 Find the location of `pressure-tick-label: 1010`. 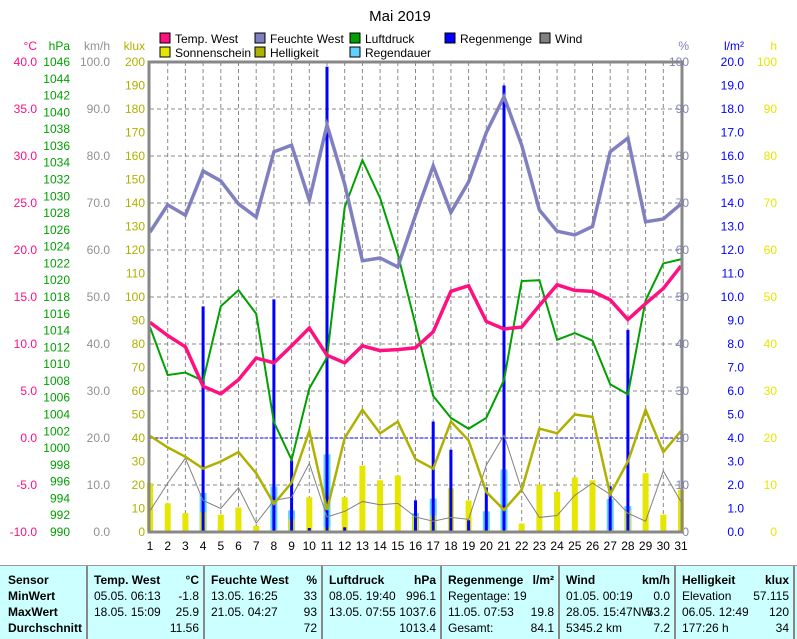

pressure-tick-label: 1010 is located at coordinates (56, 364).